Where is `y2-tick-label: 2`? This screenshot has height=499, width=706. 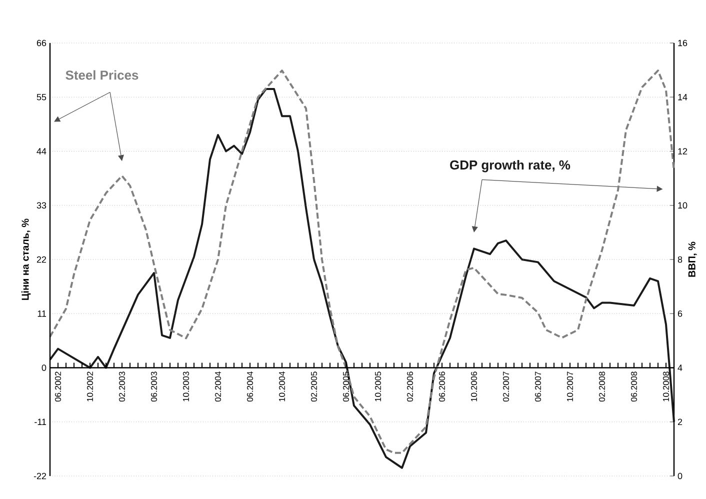 y2-tick-label: 2 is located at coordinates (680, 422).